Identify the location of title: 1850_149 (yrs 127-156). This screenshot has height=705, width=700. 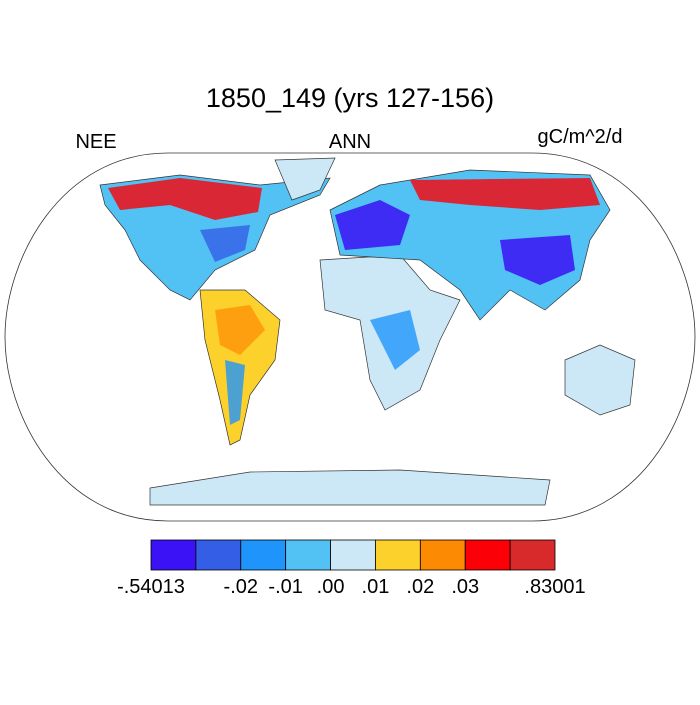
(350, 98).